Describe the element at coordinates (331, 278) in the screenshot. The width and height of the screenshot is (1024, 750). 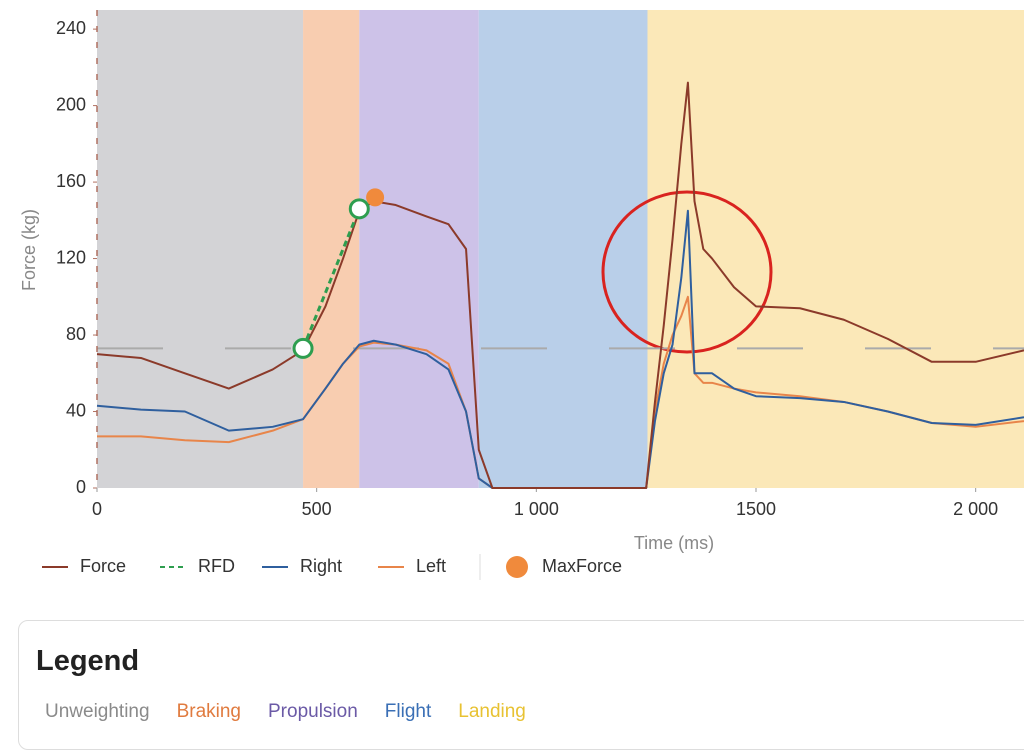
I see `series-line` at that location.